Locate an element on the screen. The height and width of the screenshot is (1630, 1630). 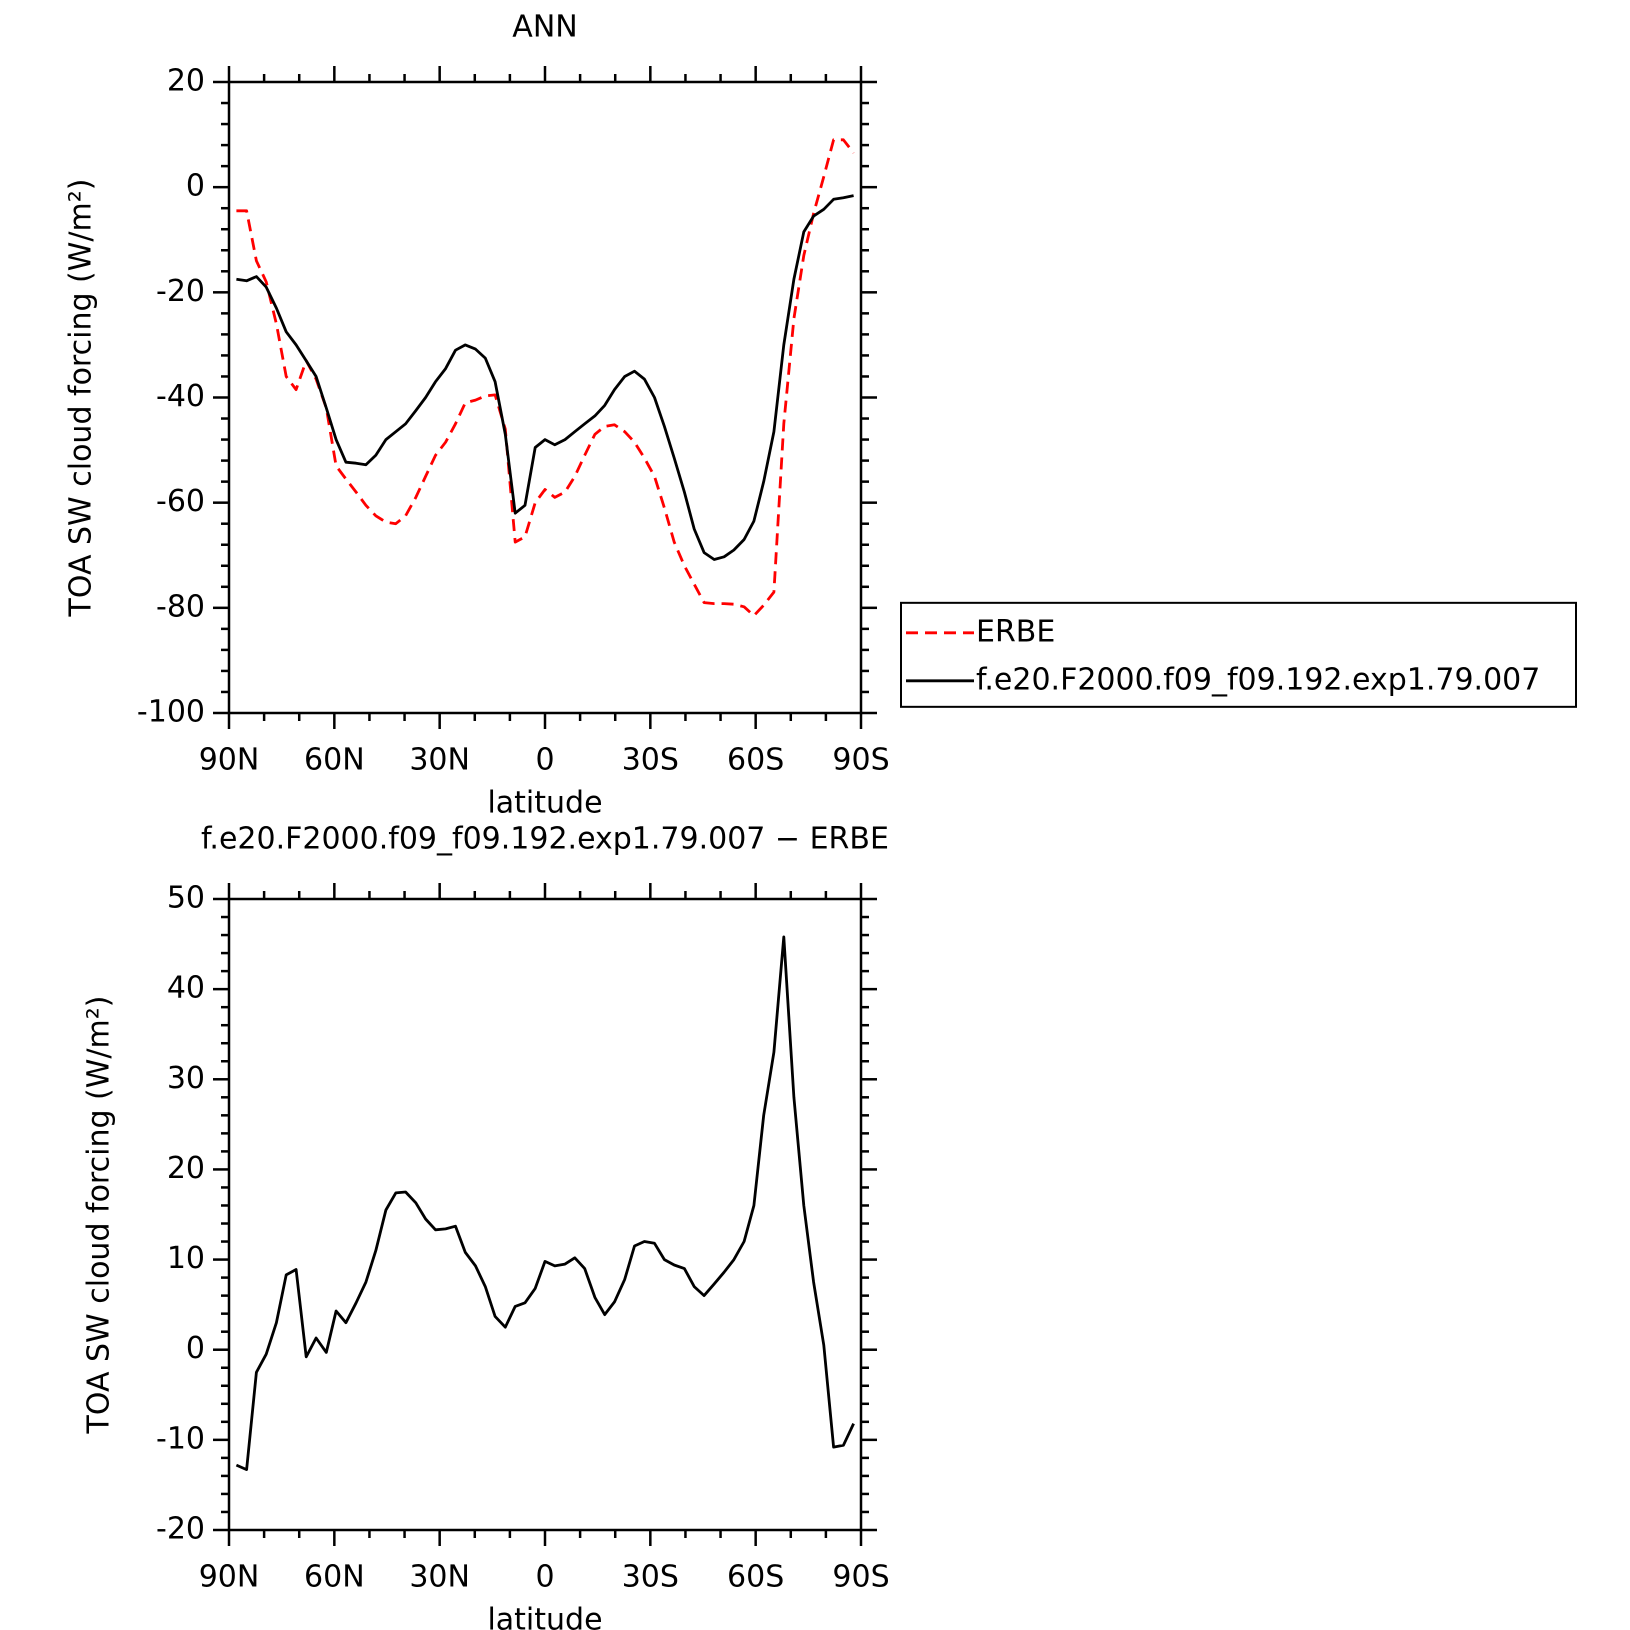
legend-box is located at coordinates (1238, 654).